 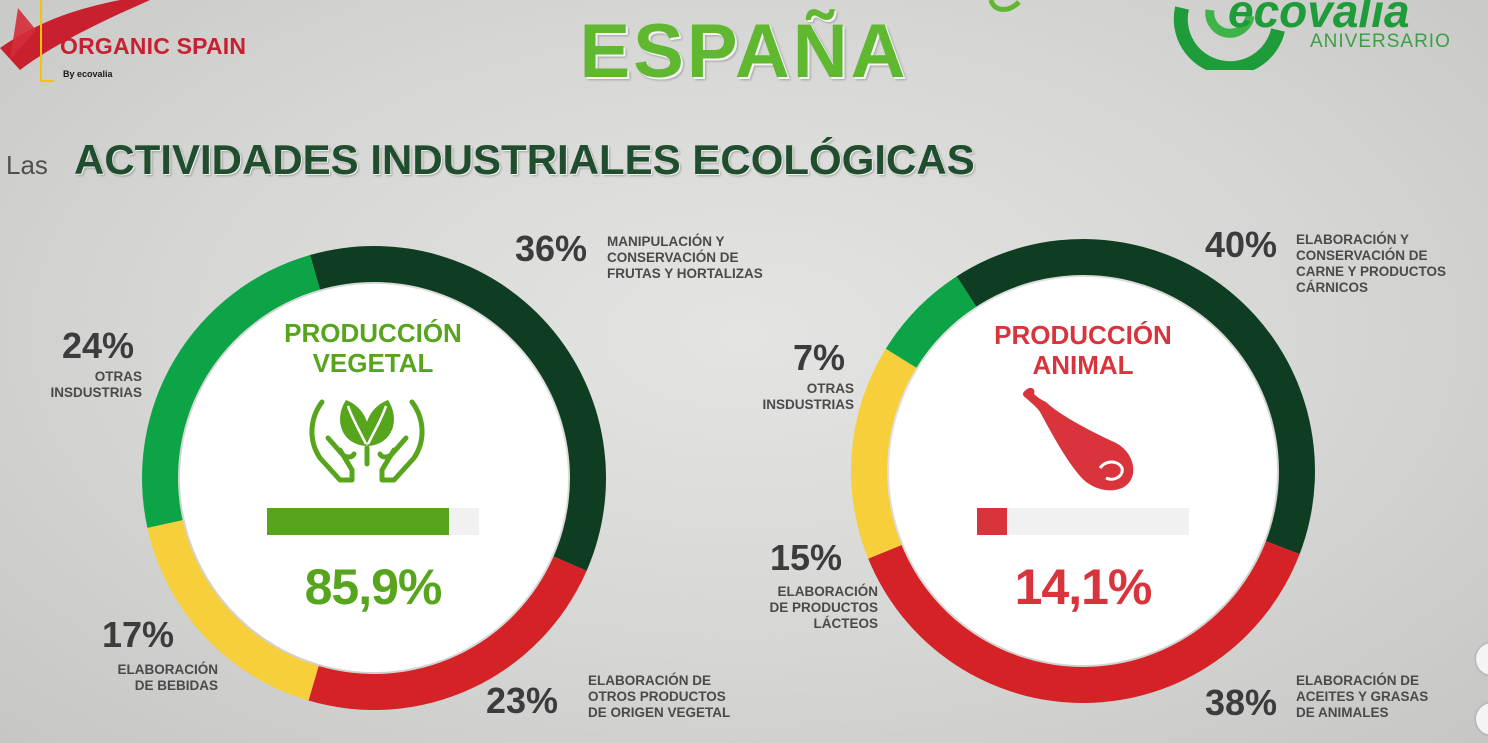 I want to click on ecovalia-anniversary-text: ANIVERSARIO, so click(x=1380, y=41).